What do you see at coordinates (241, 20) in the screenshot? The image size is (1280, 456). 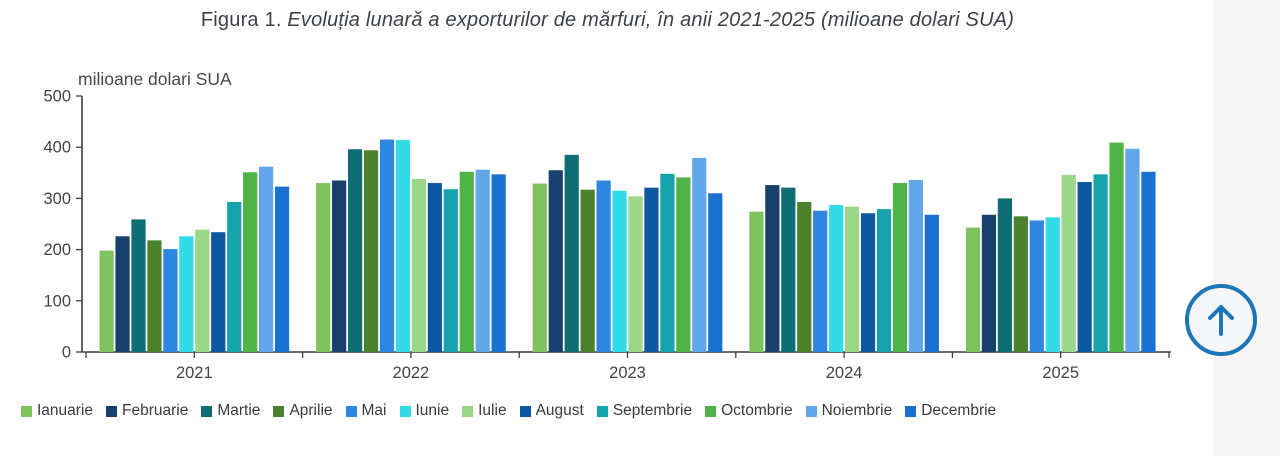 I see `figure-title-prefix: Figura 1.` at bounding box center [241, 20].